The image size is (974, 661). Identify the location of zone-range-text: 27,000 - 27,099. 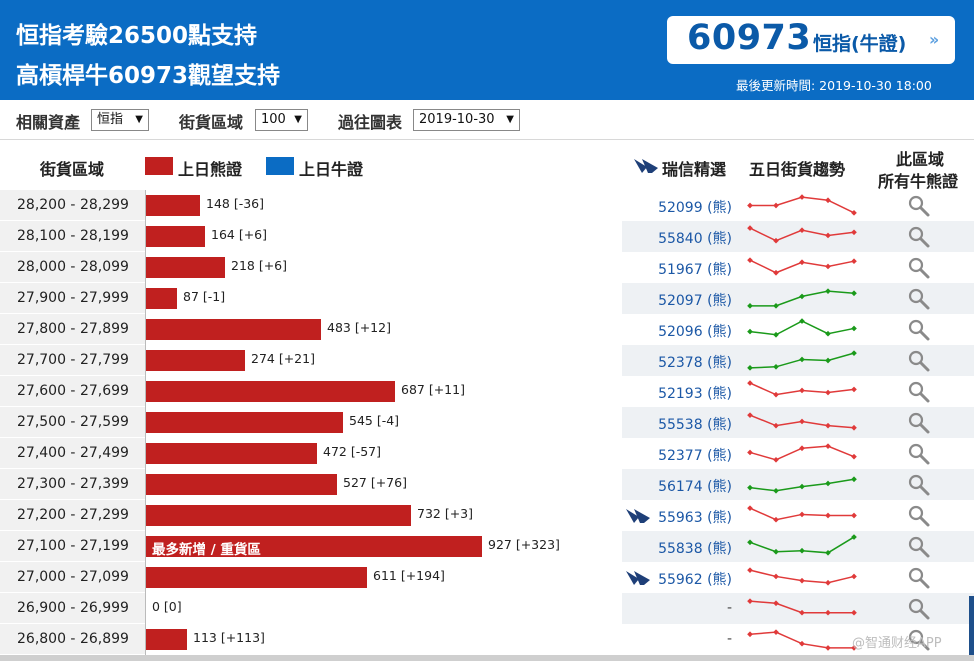
(73, 577).